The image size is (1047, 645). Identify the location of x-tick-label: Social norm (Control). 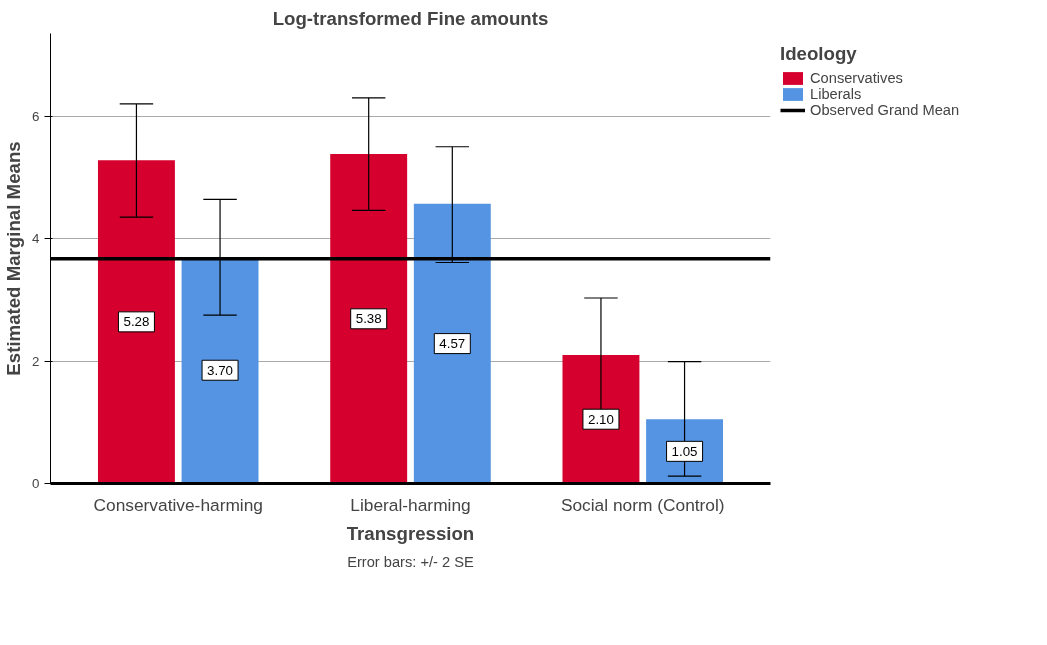
(642, 504).